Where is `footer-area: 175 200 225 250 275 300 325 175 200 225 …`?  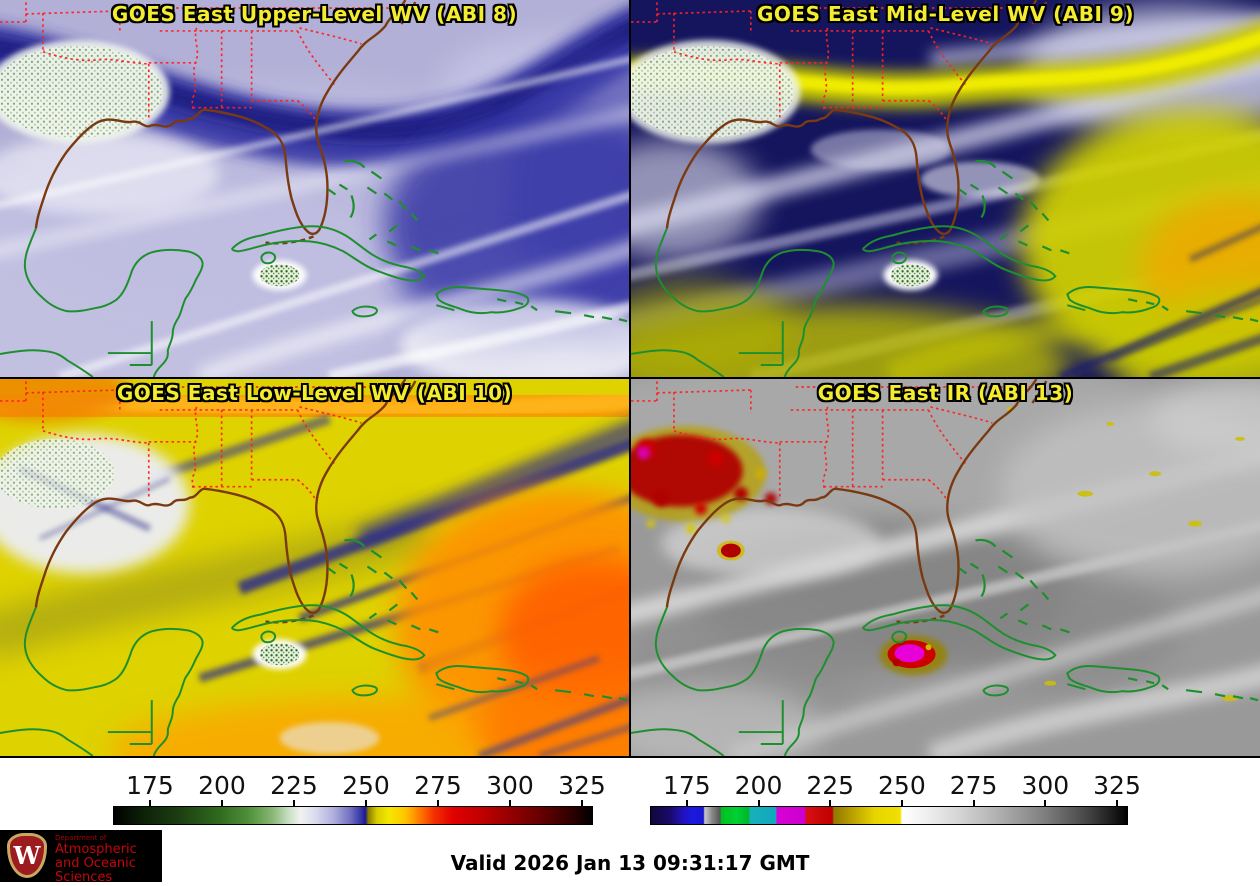 footer-area: 175 200 225 250 275 300 325 175 200 225 … is located at coordinates (630, 821).